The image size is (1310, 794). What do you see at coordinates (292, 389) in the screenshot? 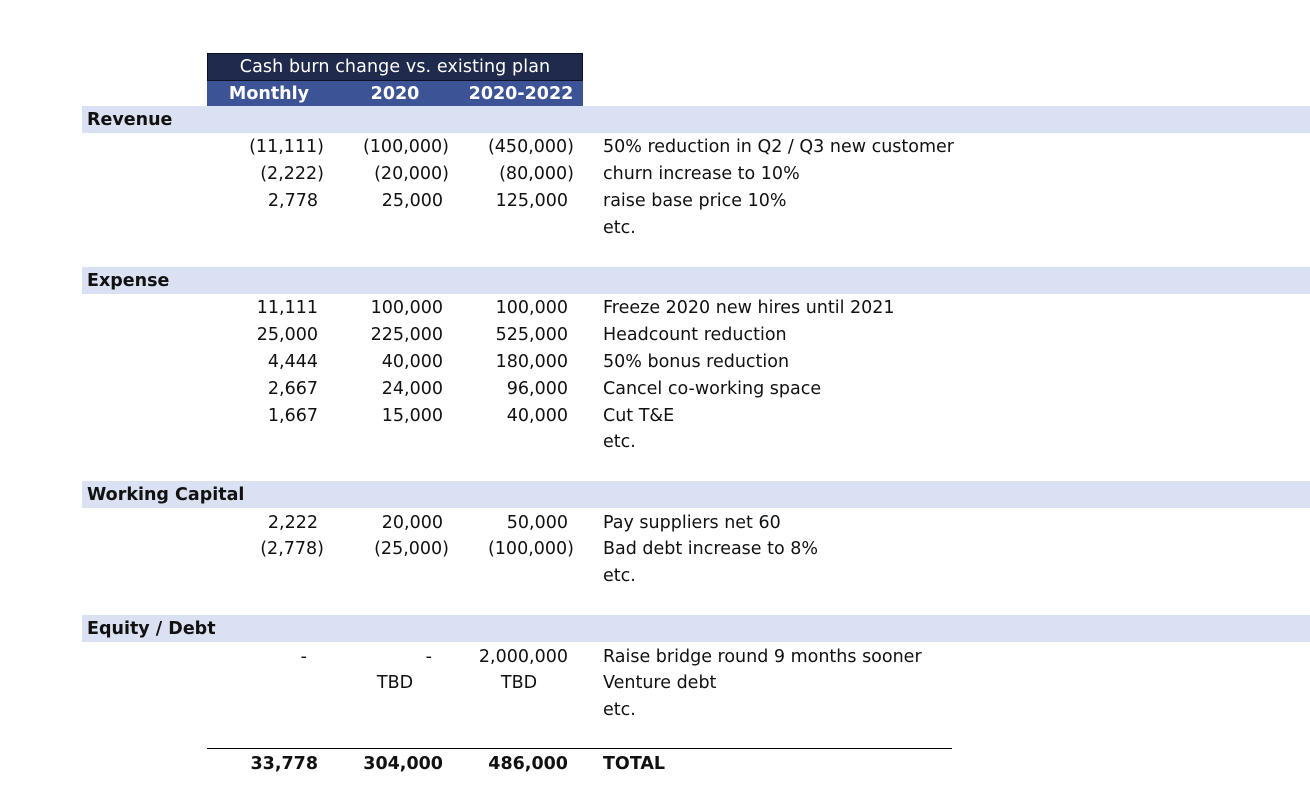
I see `cell-monthly: 2,667` at bounding box center [292, 389].